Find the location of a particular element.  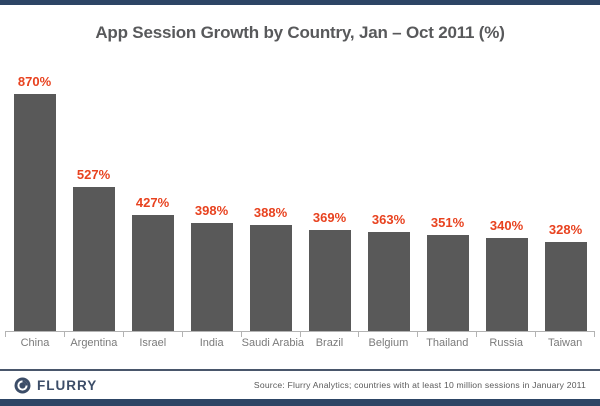

x-axis-tick-slot: Thailand is located at coordinates (446, 340).